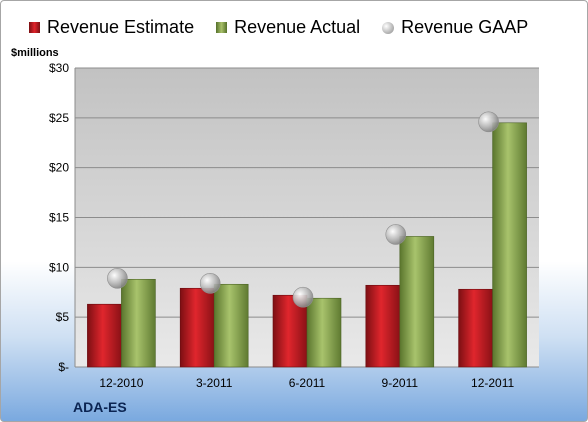 The height and width of the screenshot is (422, 588). I want to click on legend-item-estimate: Revenue Estimate, so click(111, 27).